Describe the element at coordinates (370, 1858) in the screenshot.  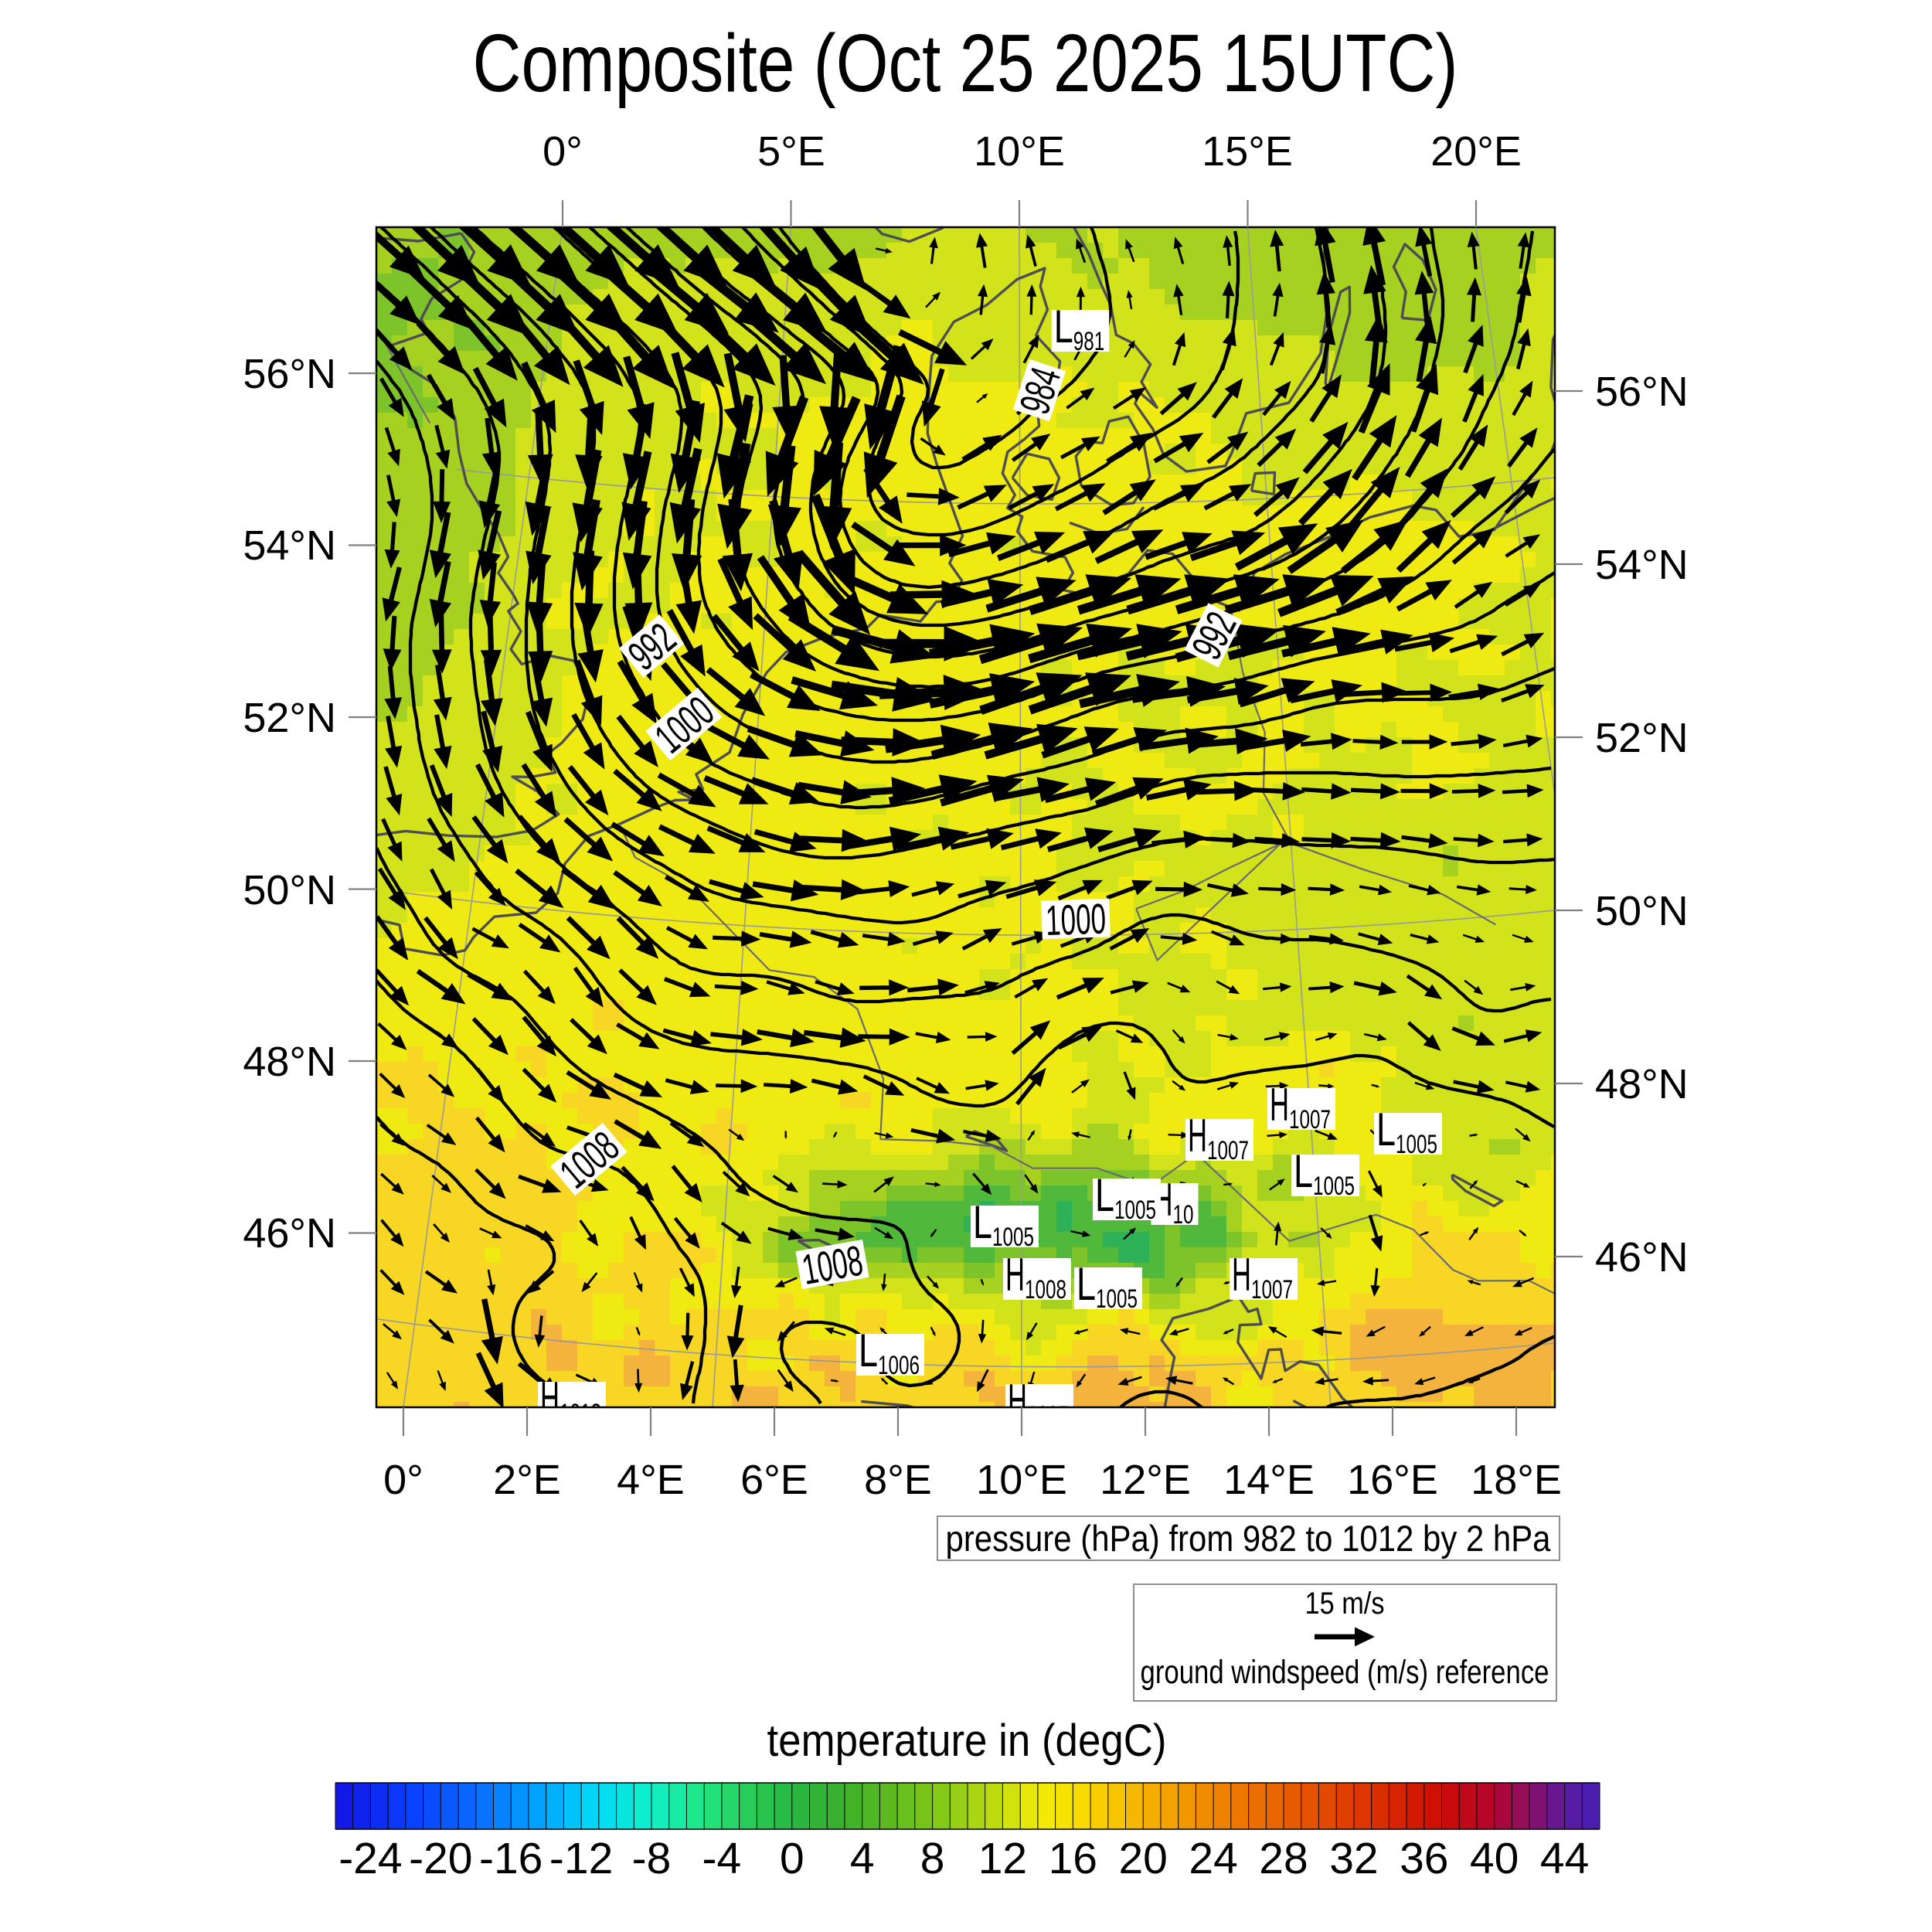
I see `svg-text: -24` at that location.